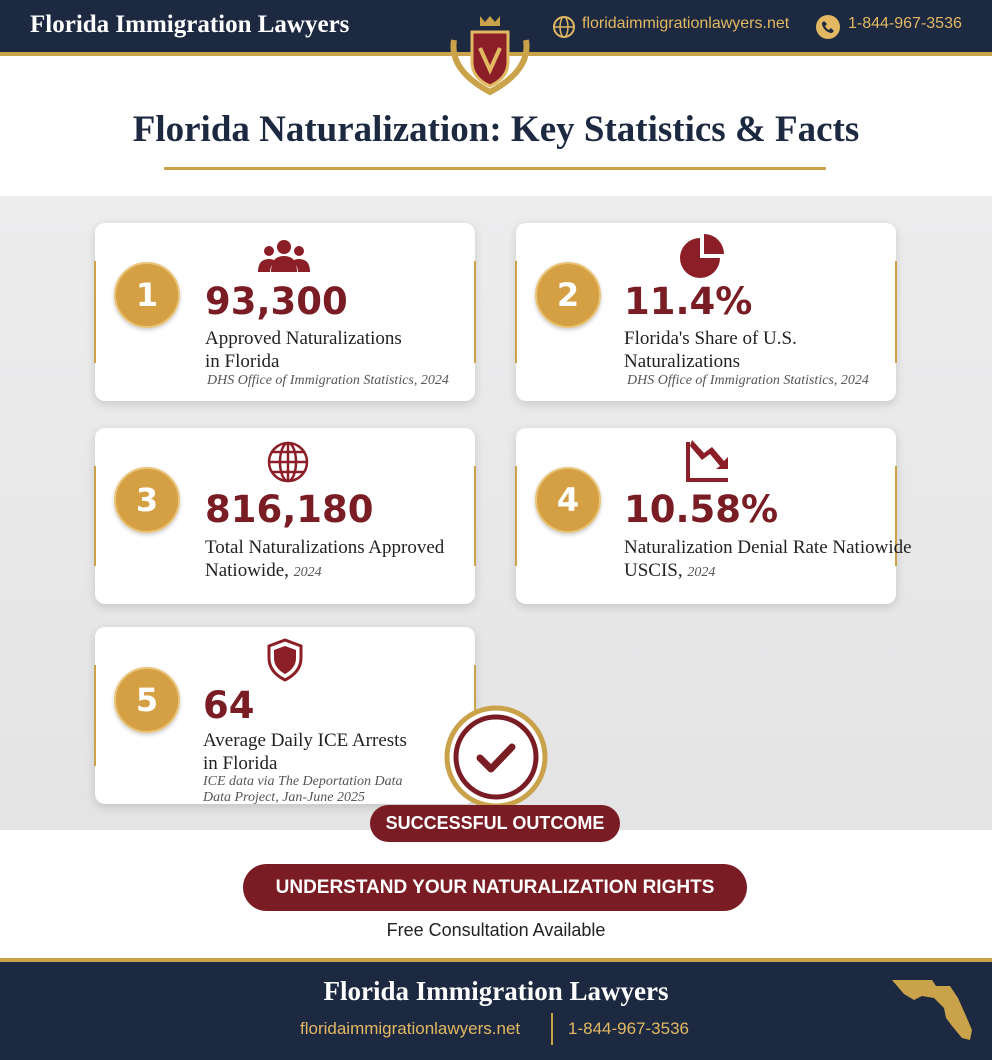 This screenshot has width=992, height=1060. What do you see at coordinates (490, 56) in the screenshot?
I see `logo` at bounding box center [490, 56].